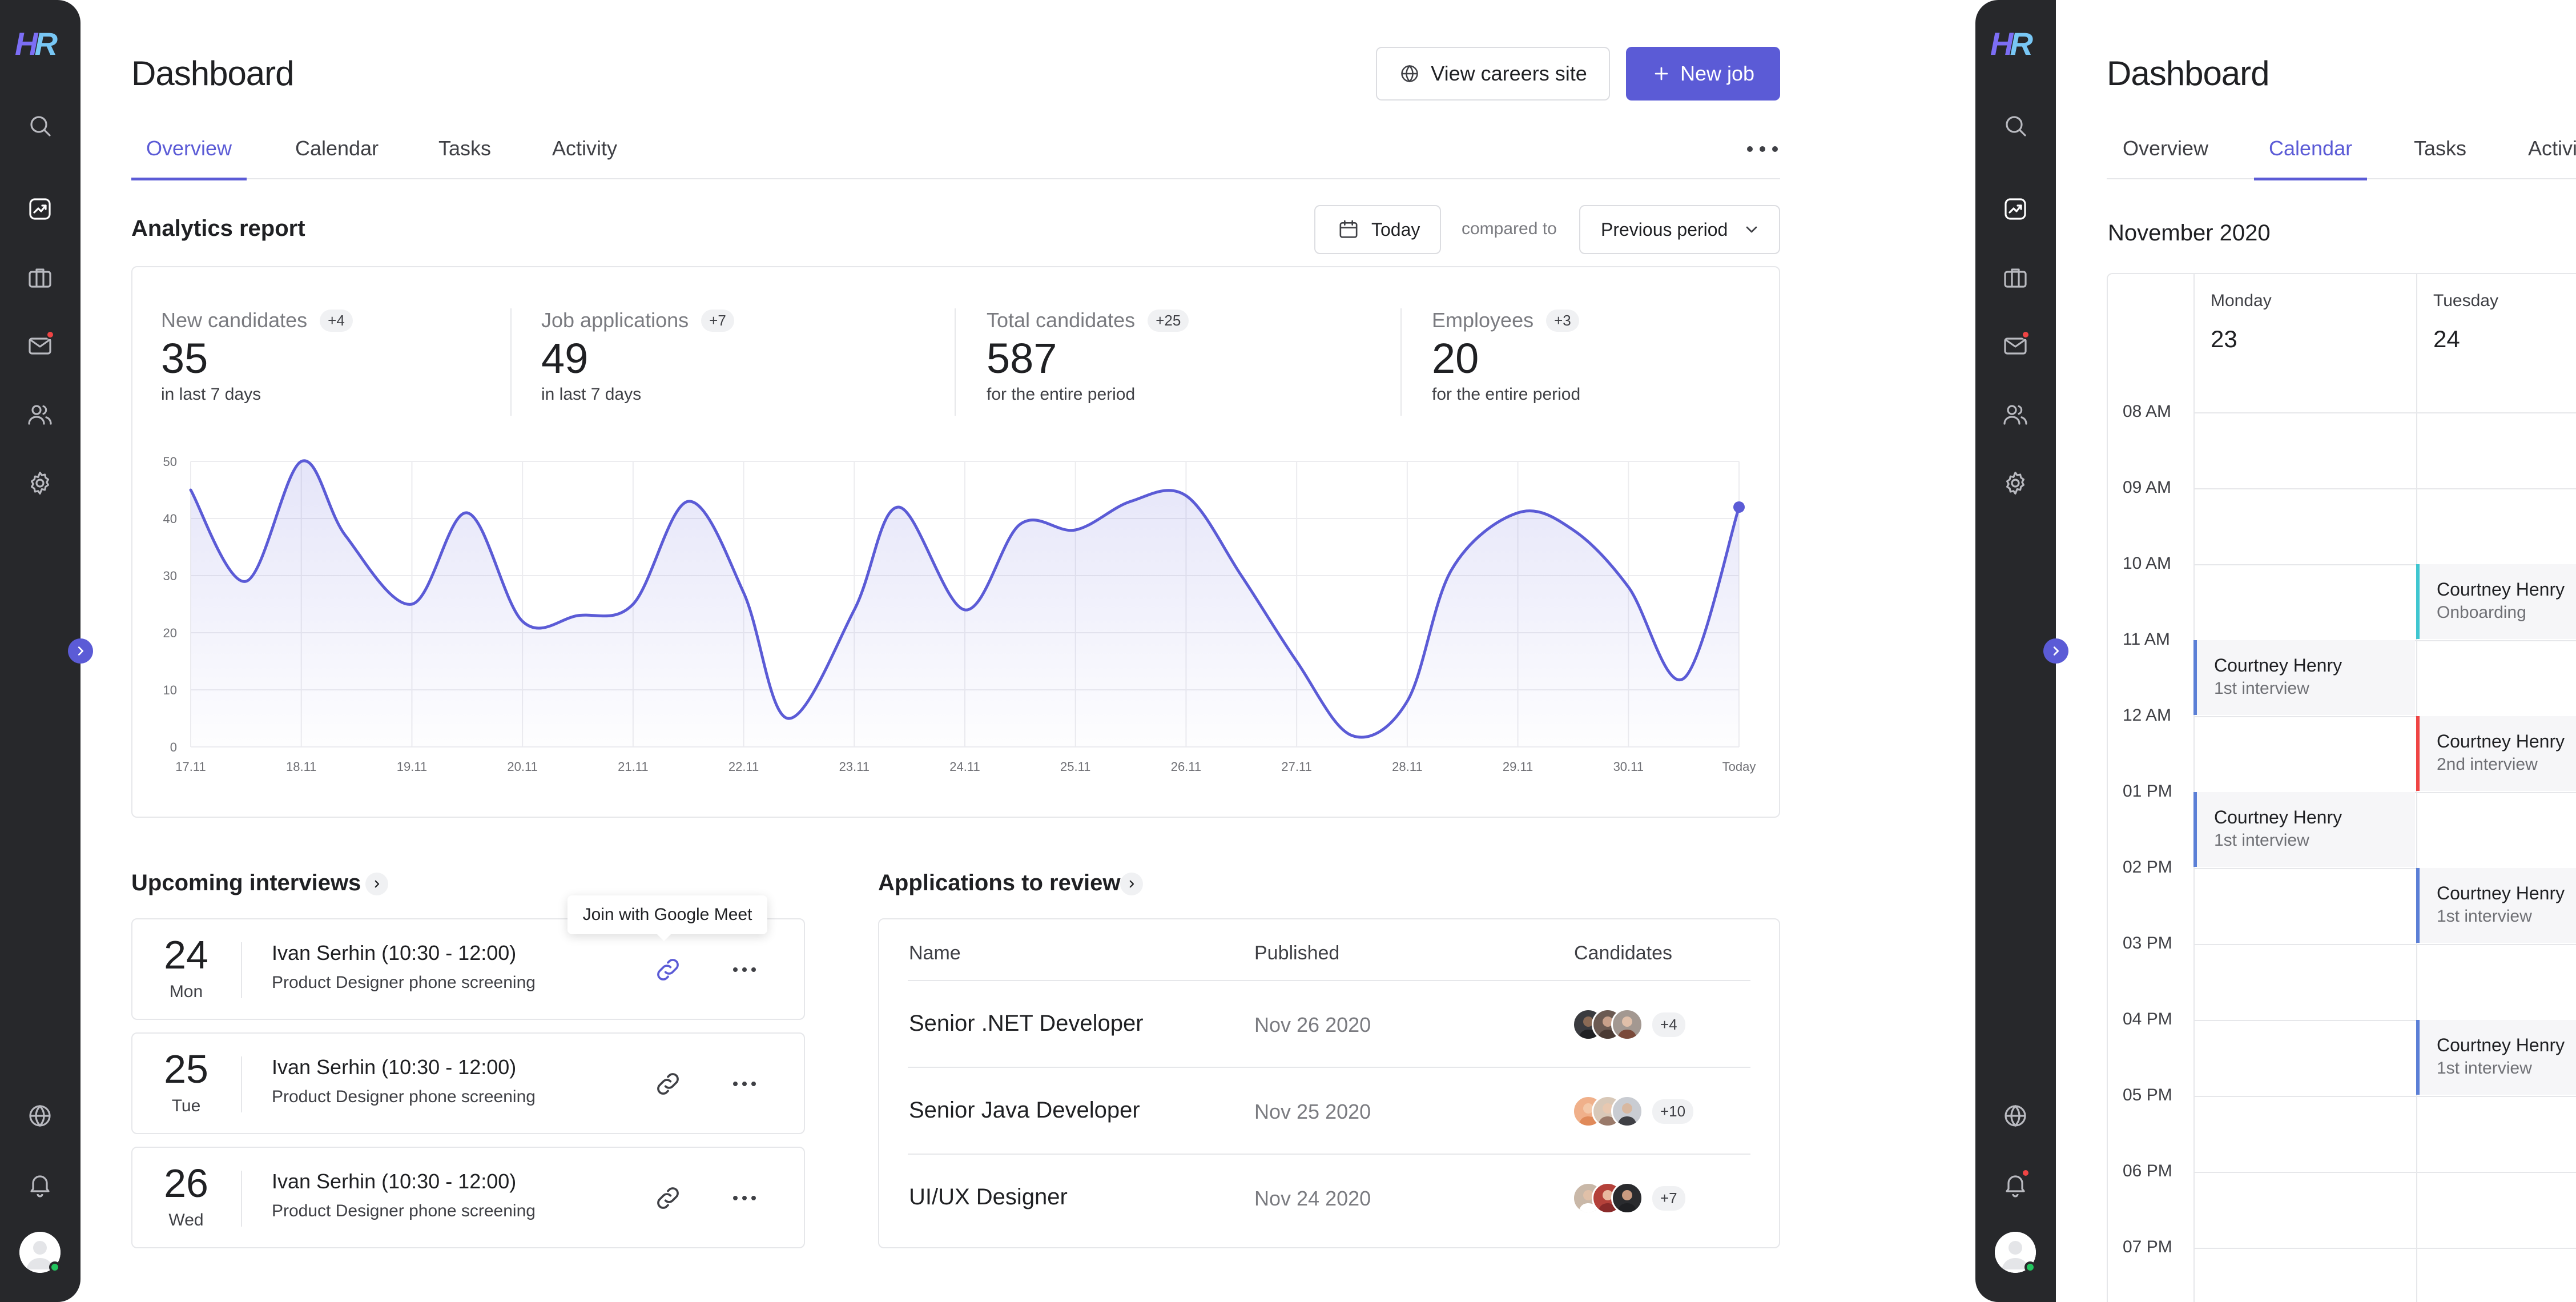  Describe the element at coordinates (935, 953) in the screenshot. I see `column-header-name: Name` at that location.